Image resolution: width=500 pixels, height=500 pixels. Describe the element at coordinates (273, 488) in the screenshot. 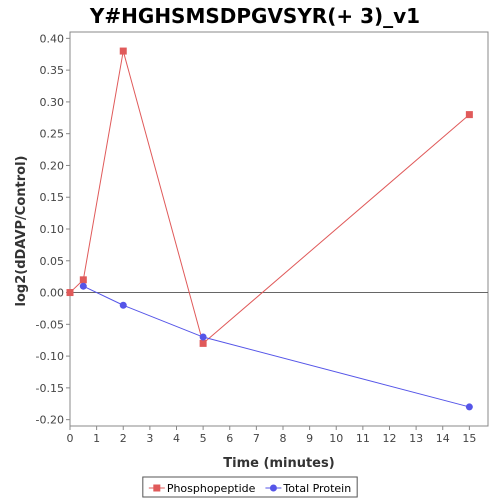

I see `total-protein-legend-marker` at that location.